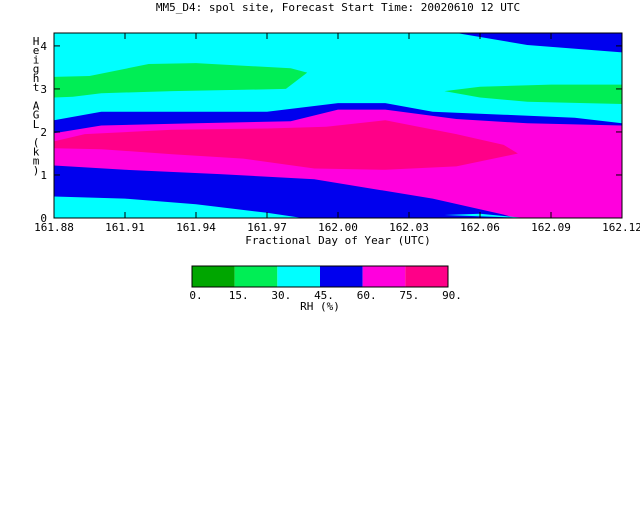  Describe the element at coordinates (338, 227) in the screenshot. I see `x-tick-label: 162.00` at that location.